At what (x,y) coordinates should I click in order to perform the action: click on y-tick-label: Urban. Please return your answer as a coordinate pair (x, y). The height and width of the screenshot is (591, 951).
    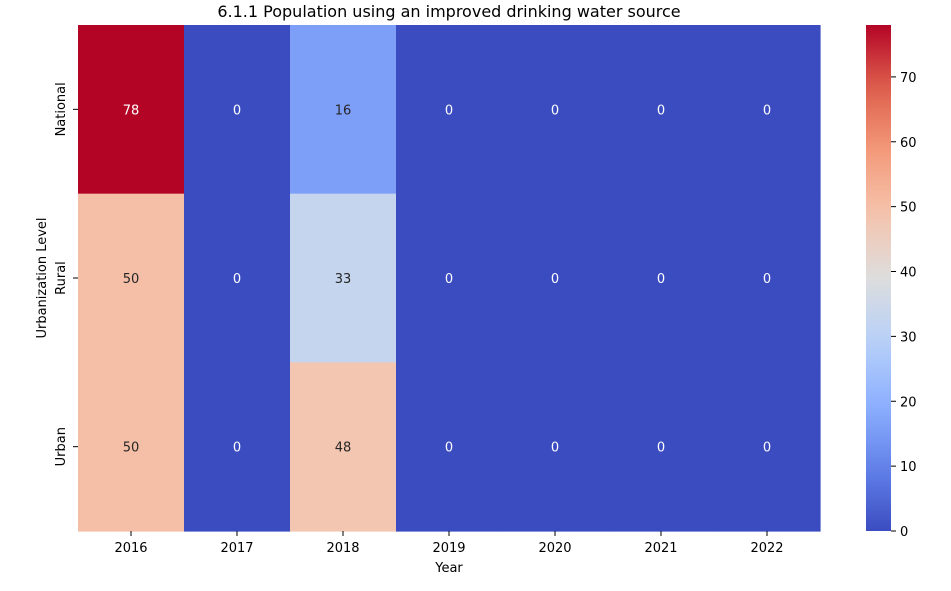
    Looking at the image, I should click on (61, 446).